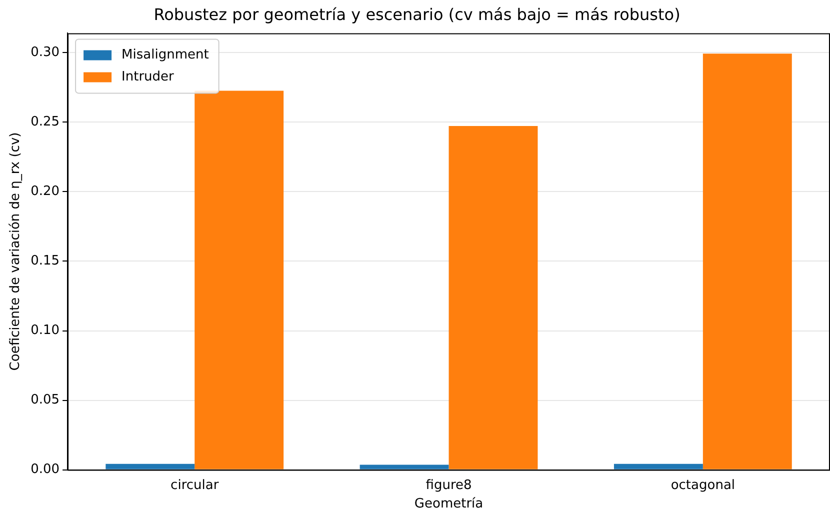  What do you see at coordinates (148, 77) in the screenshot?
I see `legend-label: Intruder` at bounding box center [148, 77].